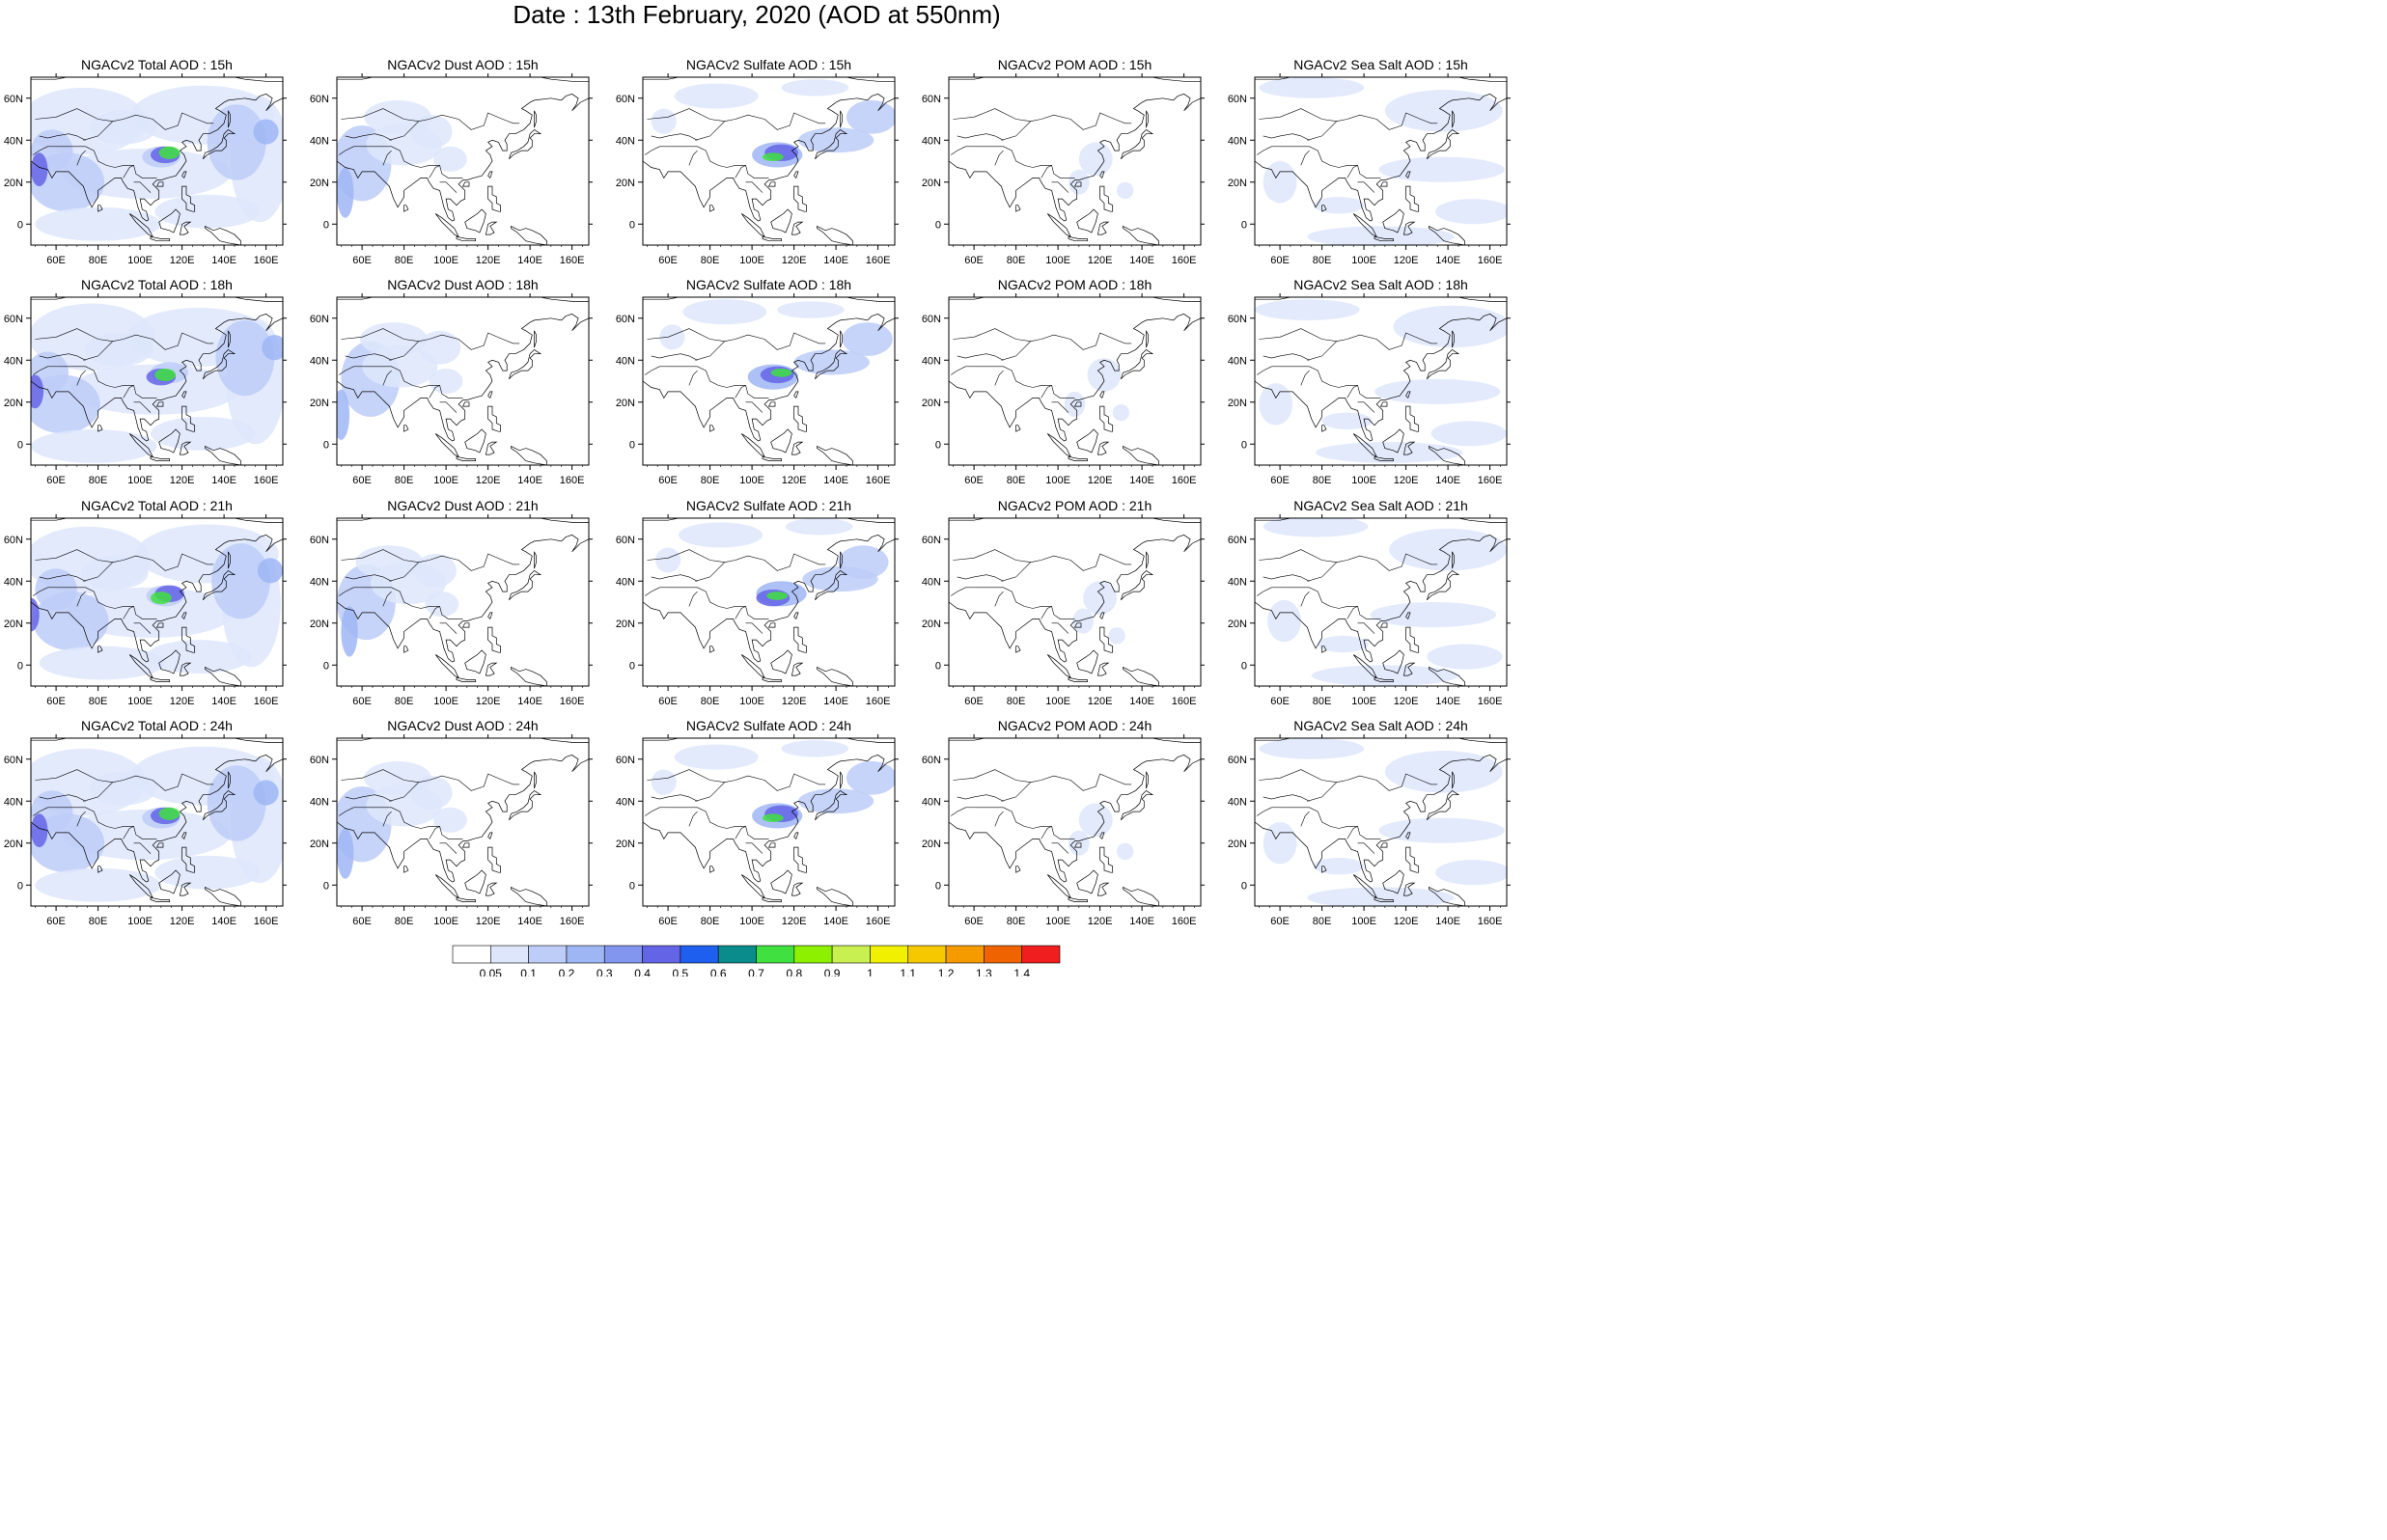 The width and height of the screenshot is (2387, 1540). What do you see at coordinates (528, 971) in the screenshot?
I see `colorbar-label: 0.1` at bounding box center [528, 971].